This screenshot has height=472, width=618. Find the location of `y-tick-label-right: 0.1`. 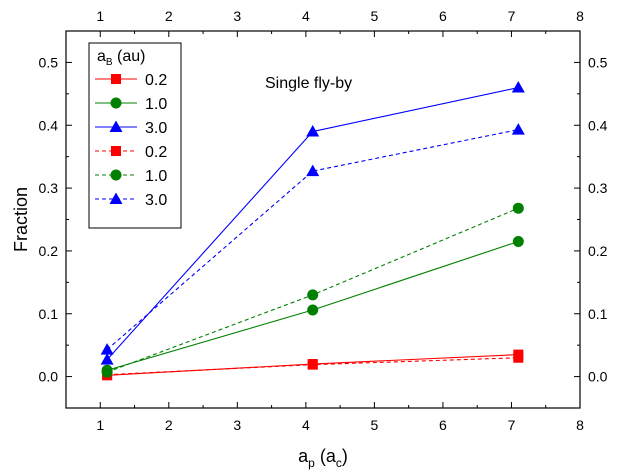

y-tick-label-right: 0.1 is located at coordinates (598, 314).